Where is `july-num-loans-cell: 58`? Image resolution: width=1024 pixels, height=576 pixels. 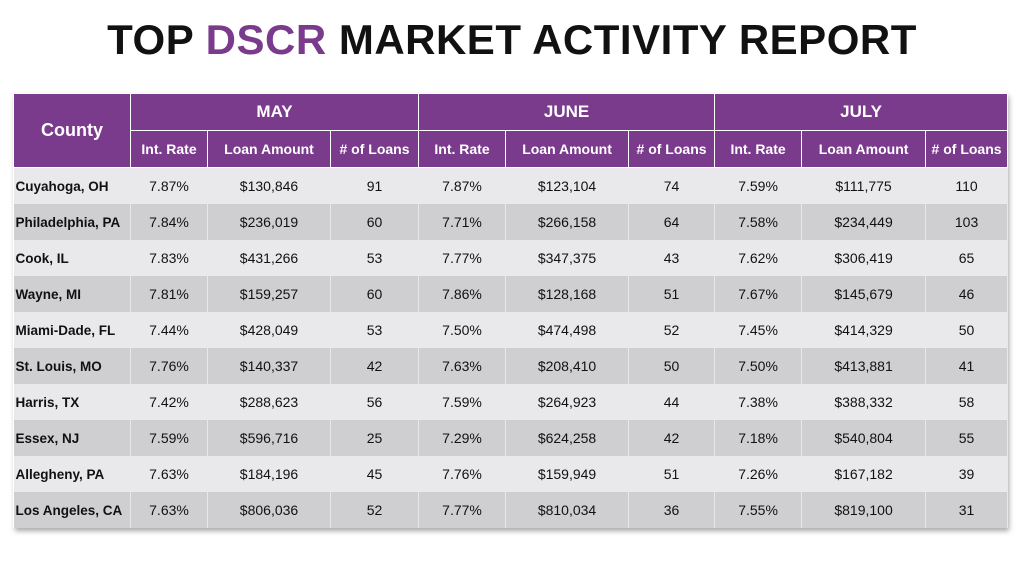
july-num-loans-cell: 58 is located at coordinates (967, 402).